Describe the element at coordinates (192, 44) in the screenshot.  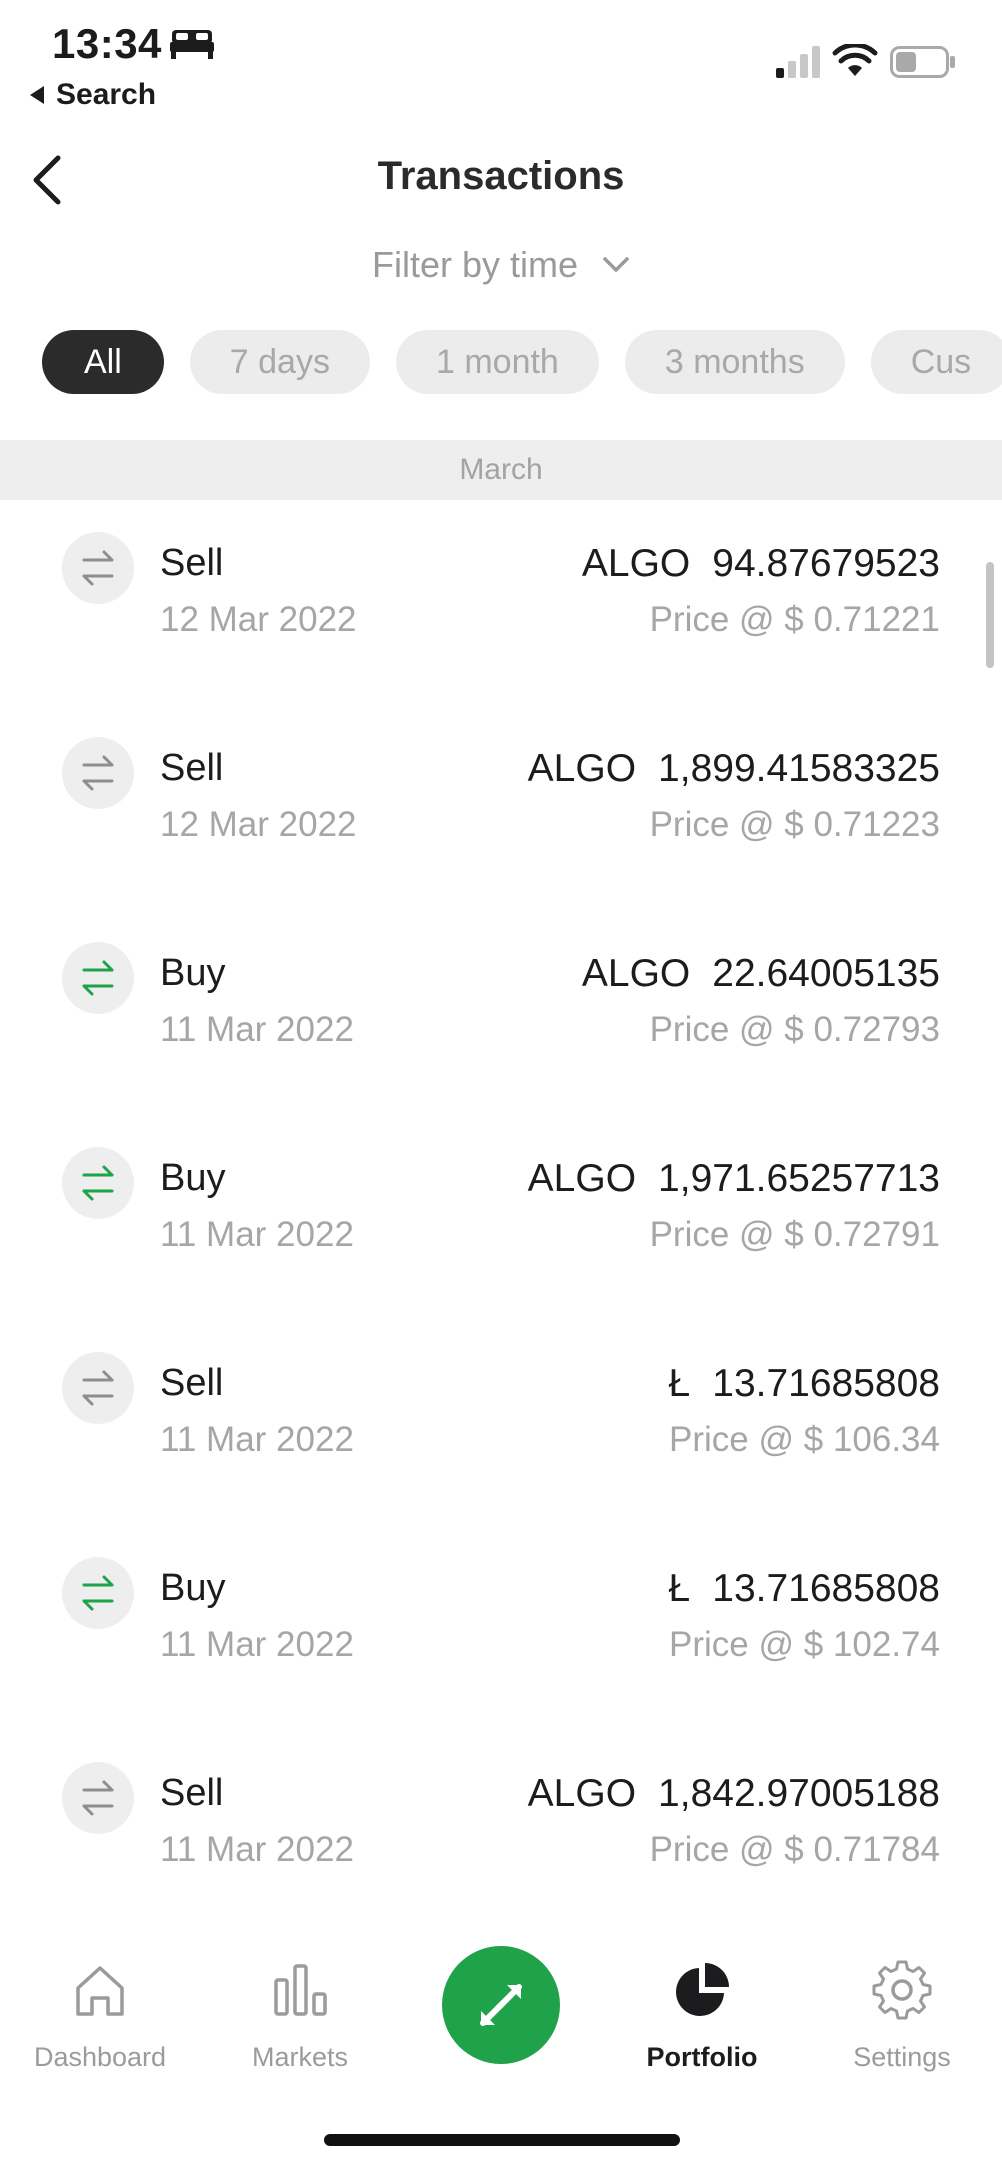
I see `bed-icon` at that location.